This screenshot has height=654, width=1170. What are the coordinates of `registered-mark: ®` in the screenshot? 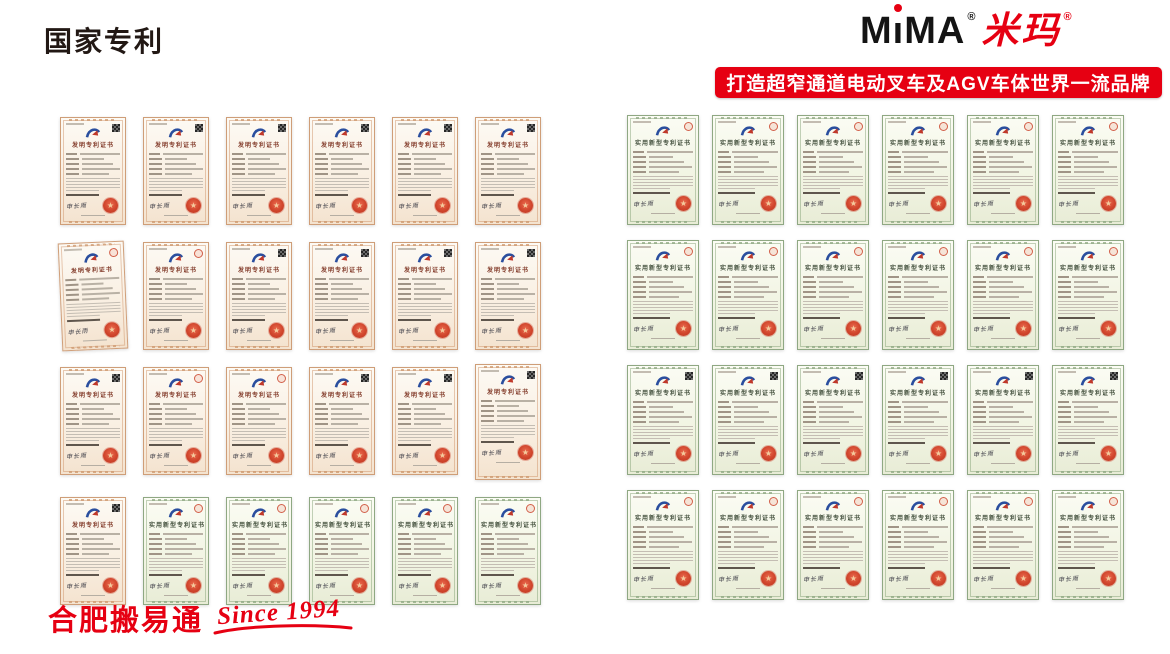 It's located at (971, 17).